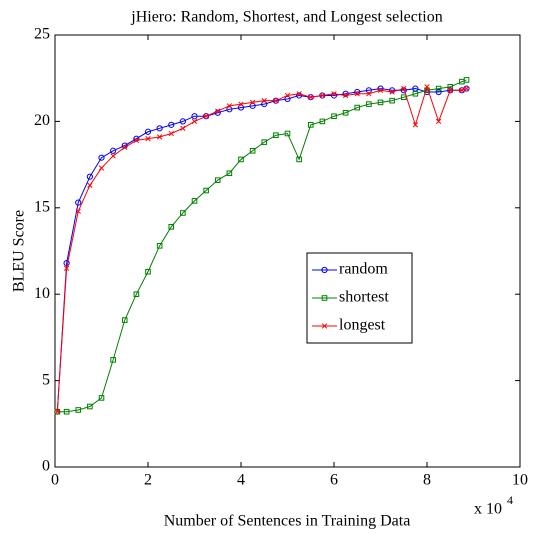 The image size is (540, 535). I want to click on x-tick-label: 6, so click(334, 480).